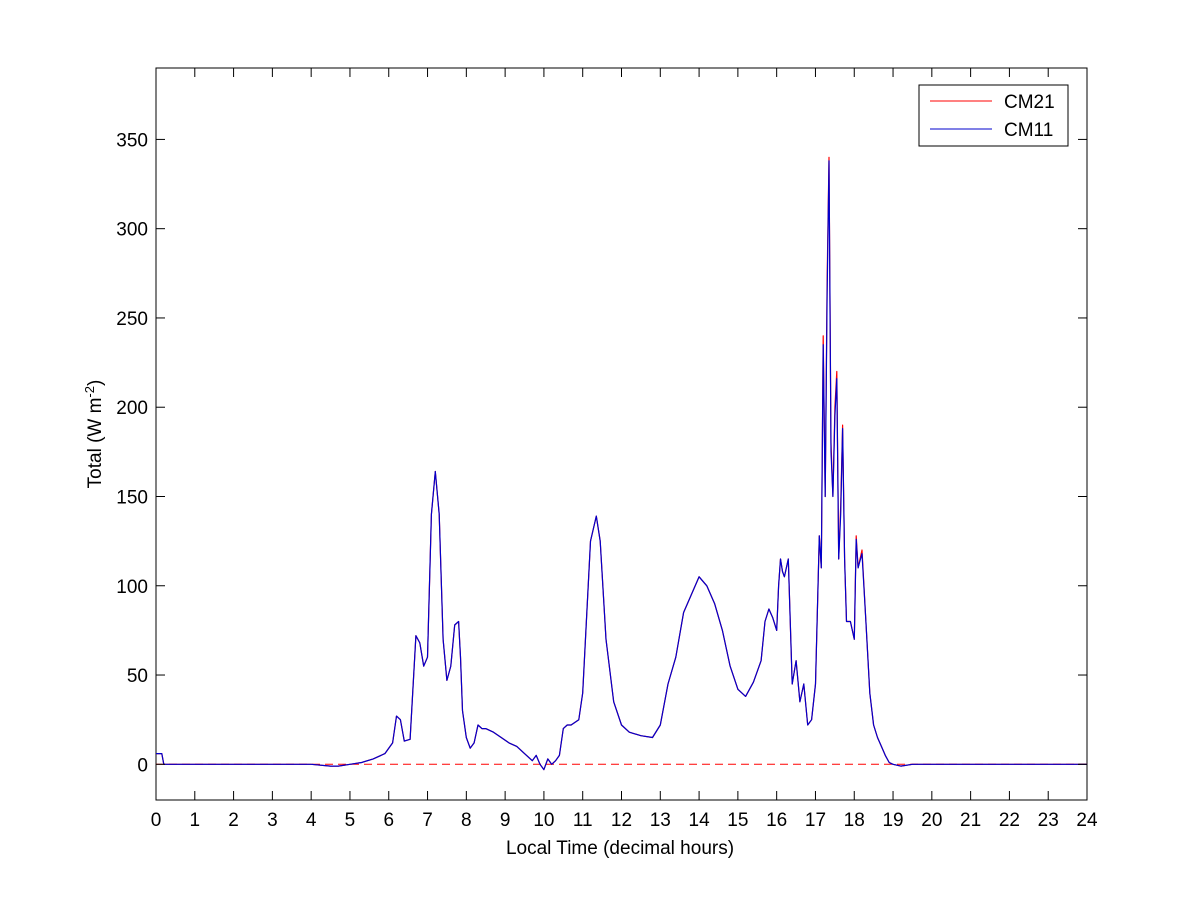 The height and width of the screenshot is (900, 1201). I want to click on x-tick-label: 16, so click(776, 820).